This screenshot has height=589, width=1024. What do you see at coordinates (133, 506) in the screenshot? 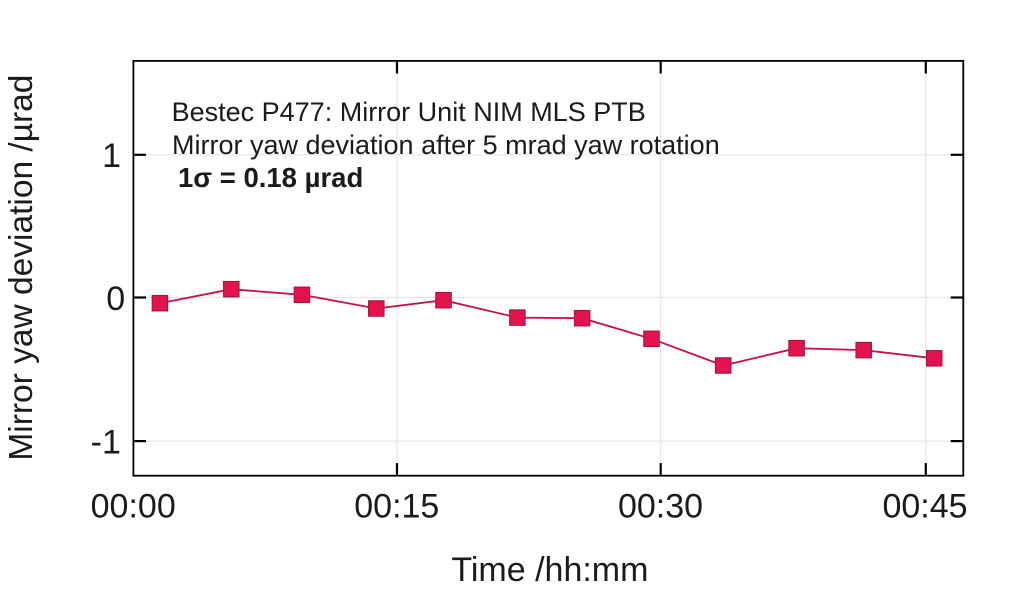
I see `svg-text: 00:00` at bounding box center [133, 506].